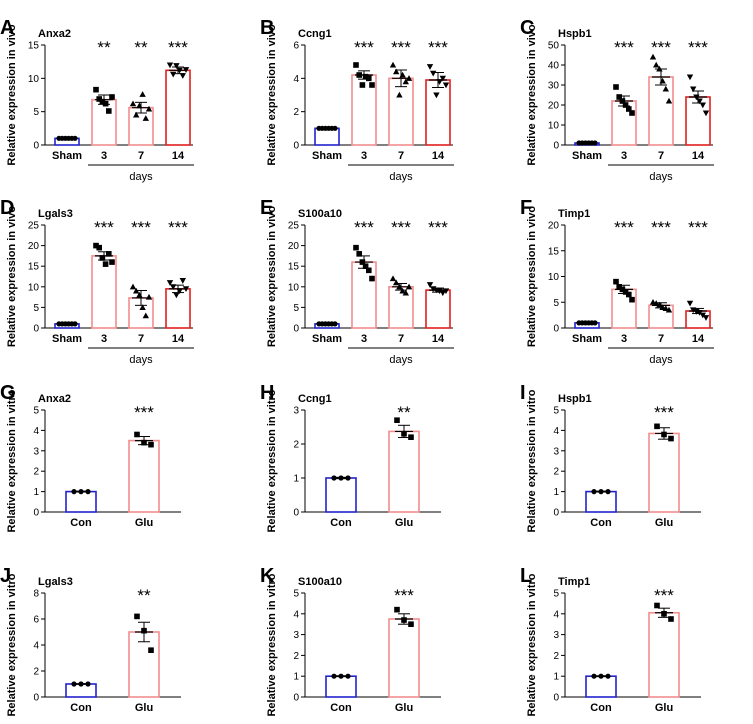 This screenshot has width=753, height=724. What do you see at coordinates (554, 86) in the screenshot?
I see `y-tick-label: 30` at bounding box center [554, 86].